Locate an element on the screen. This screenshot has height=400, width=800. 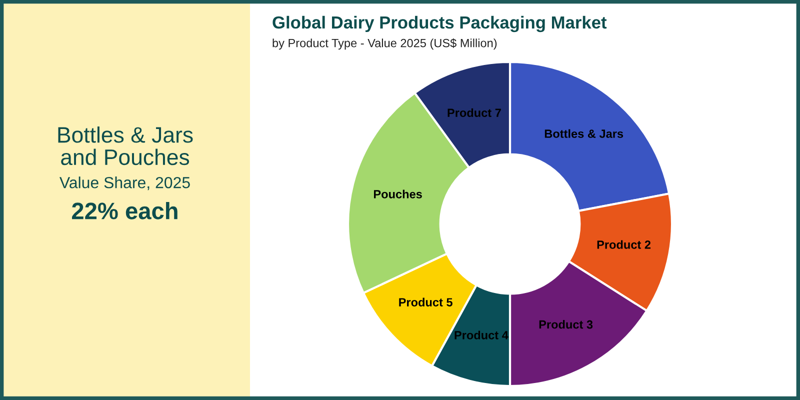
chart-subtitle: by Product Type - Value 2025 (US$ Million) is located at coordinates (384, 44).